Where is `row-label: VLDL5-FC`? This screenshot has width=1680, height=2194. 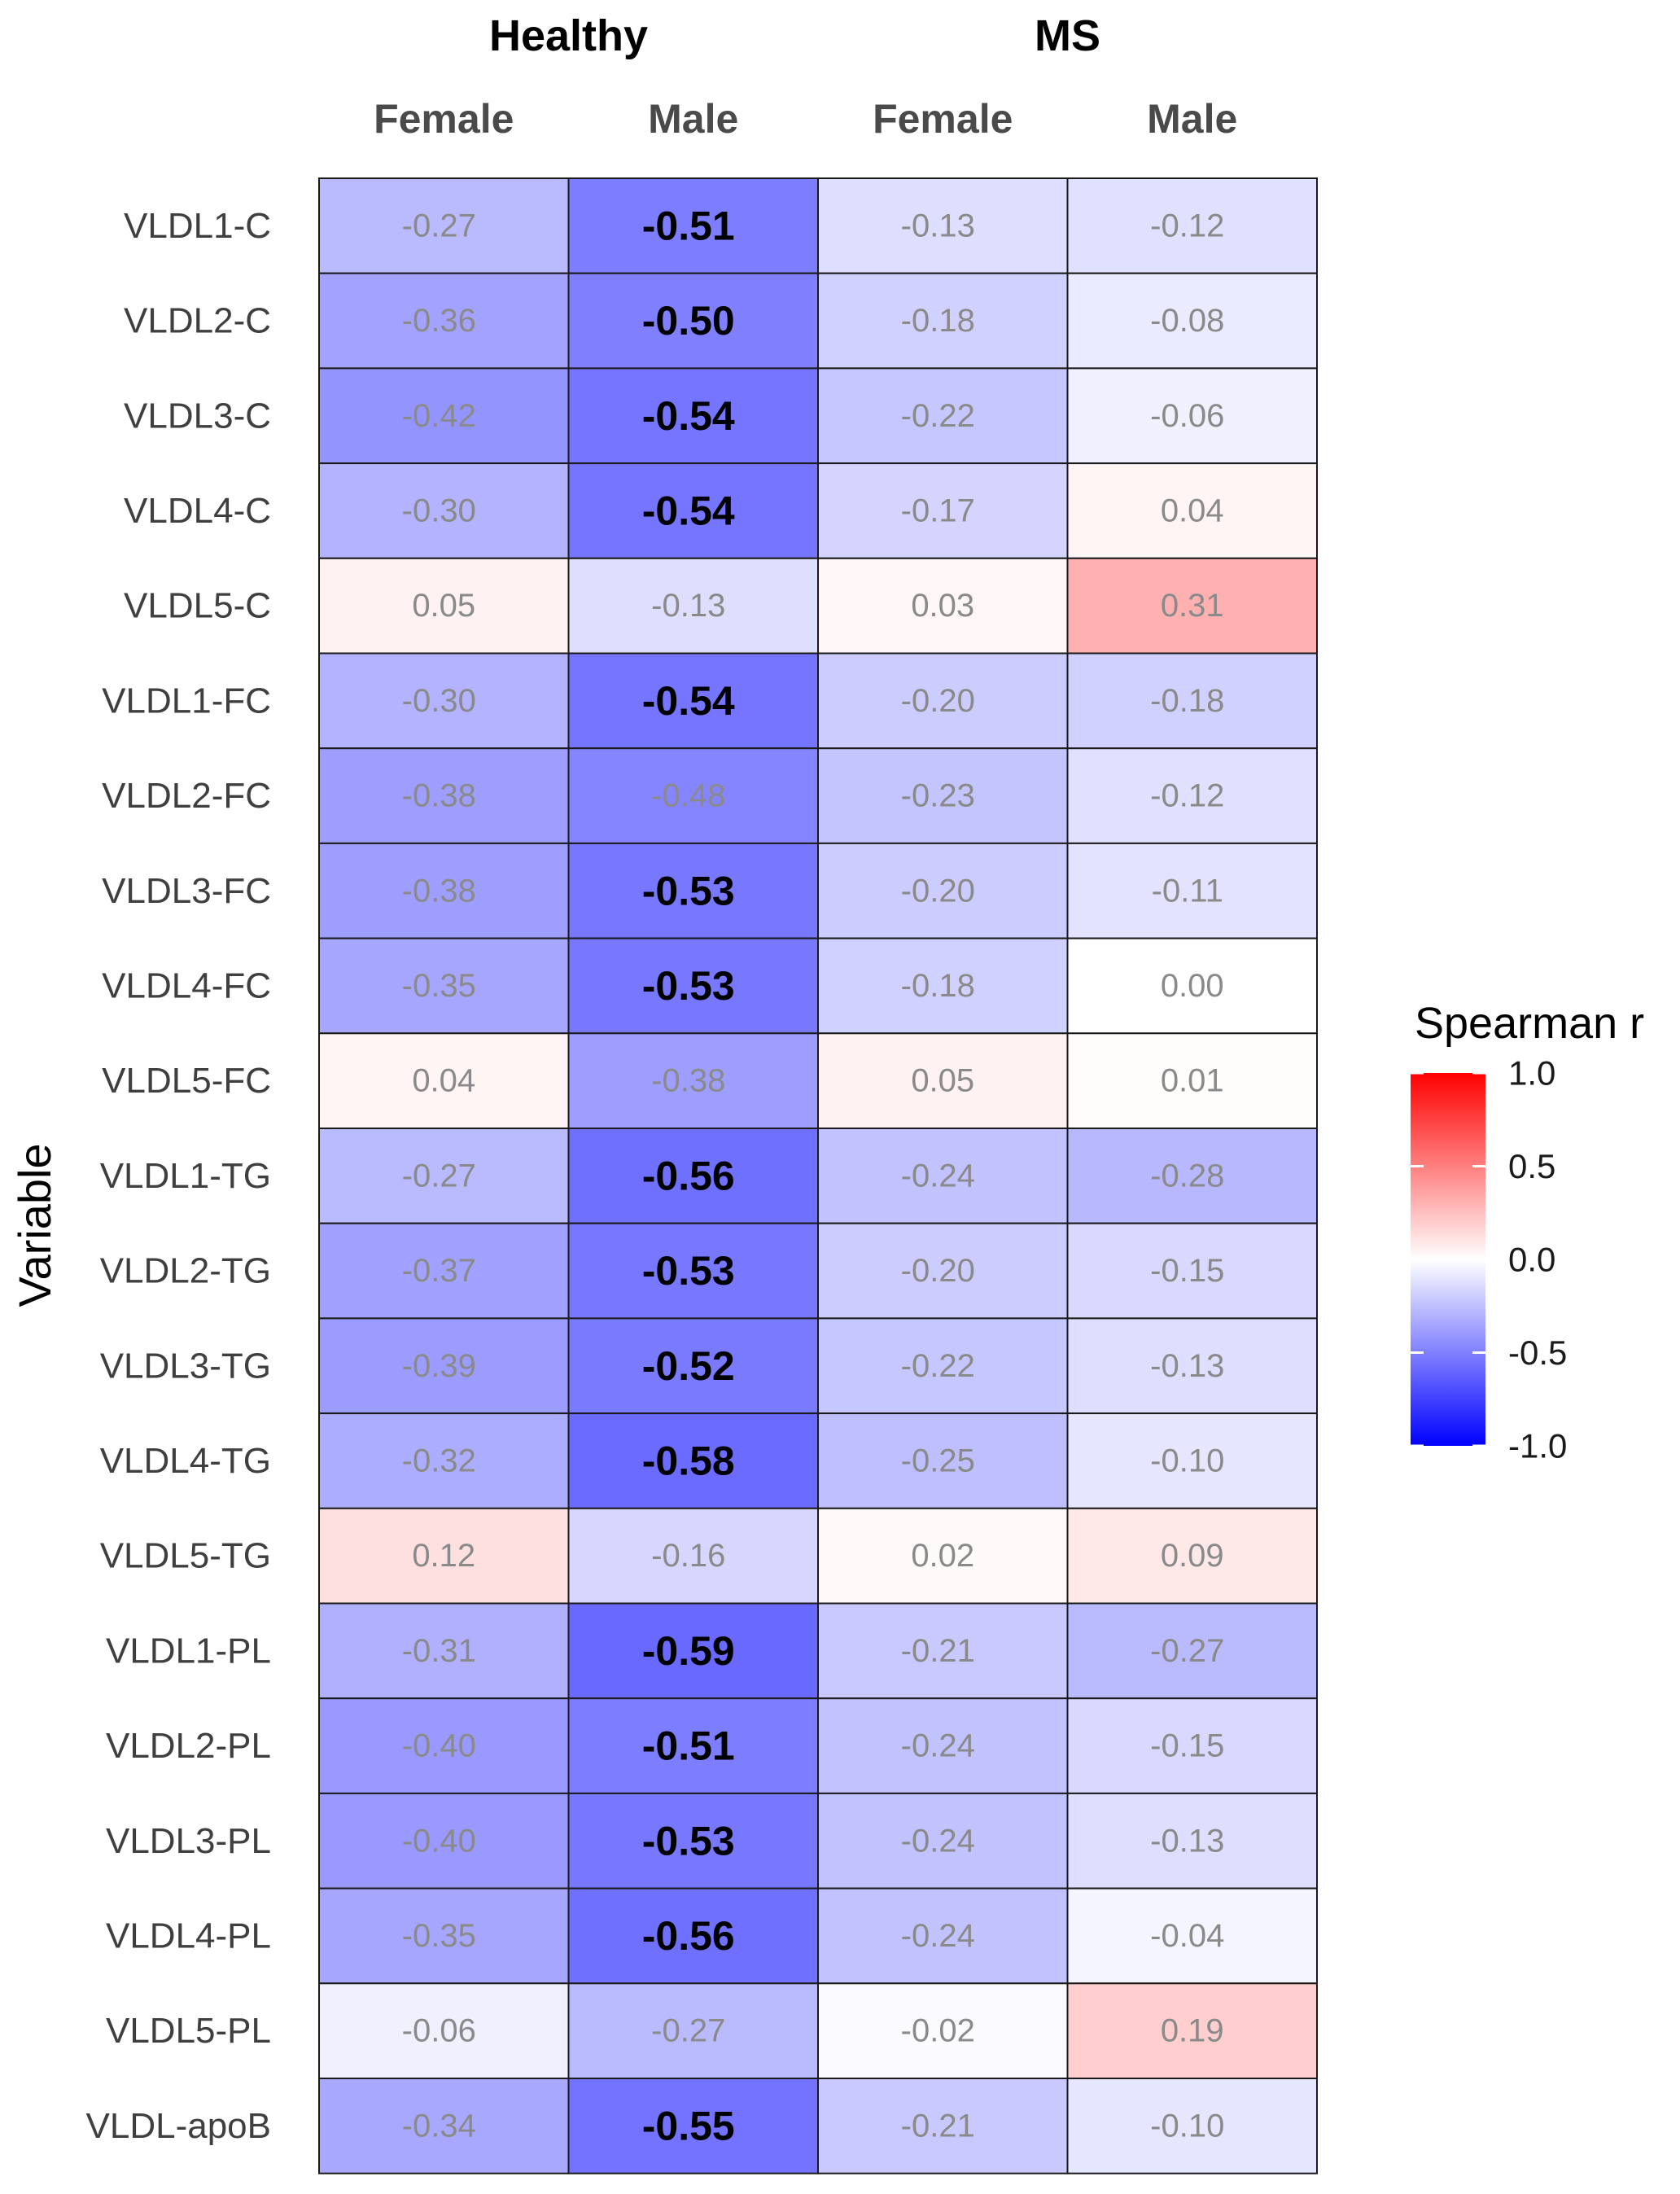 row-label: VLDL5-FC is located at coordinates (186, 1081).